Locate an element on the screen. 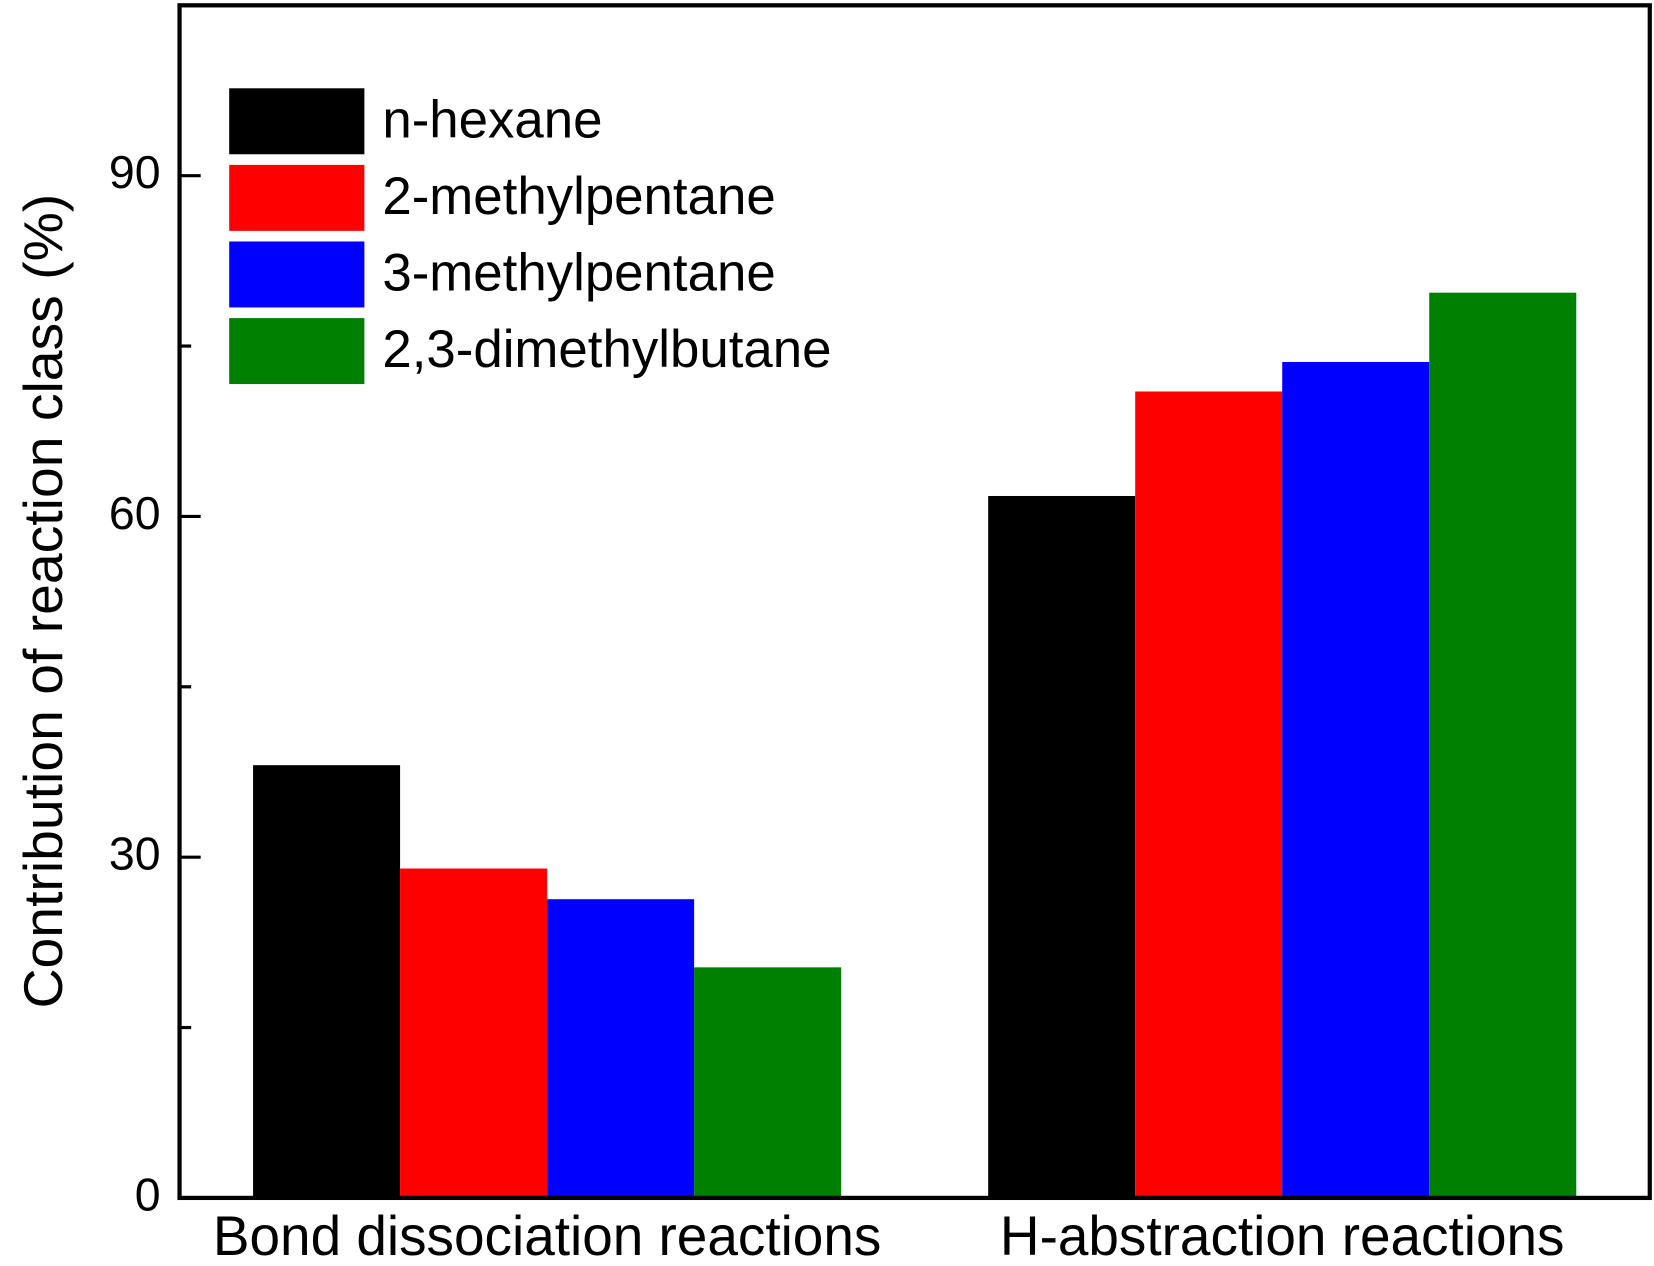 The width and height of the screenshot is (1654, 1266). y-tick-label: 90 is located at coordinates (135, 172).